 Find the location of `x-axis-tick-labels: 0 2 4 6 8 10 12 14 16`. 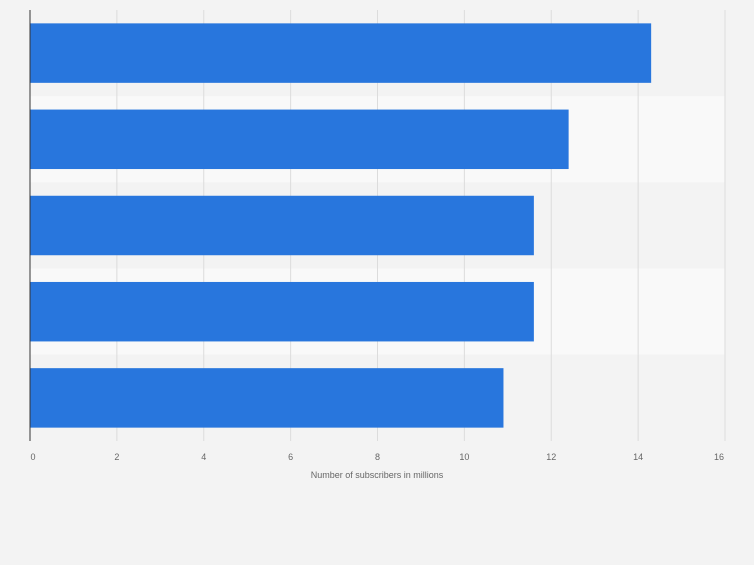

x-axis-tick-labels: 0 2 4 6 8 10 12 14 16 is located at coordinates (377, 457).